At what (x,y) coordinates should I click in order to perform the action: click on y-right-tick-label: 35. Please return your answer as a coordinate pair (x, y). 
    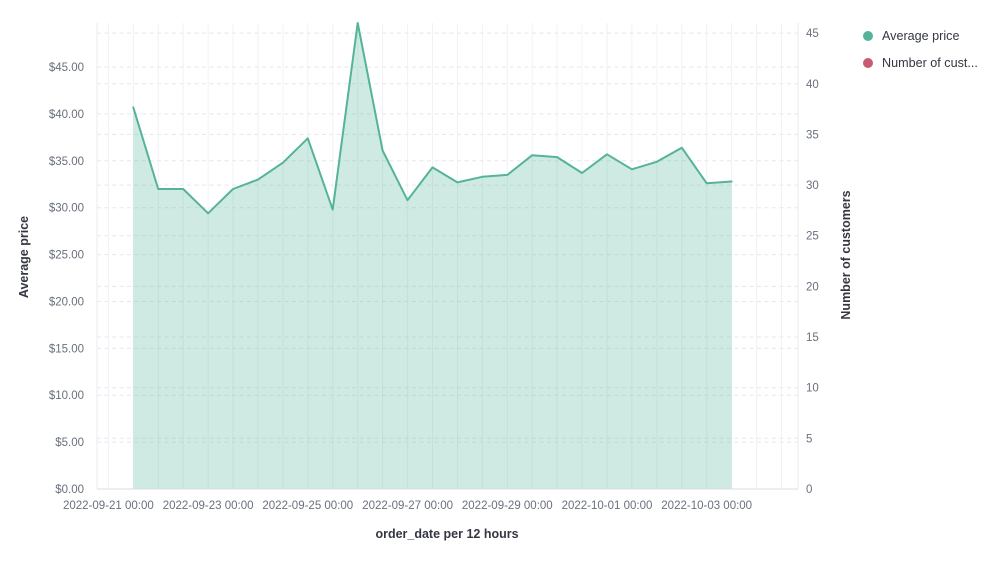
    Looking at the image, I should click on (812, 135).